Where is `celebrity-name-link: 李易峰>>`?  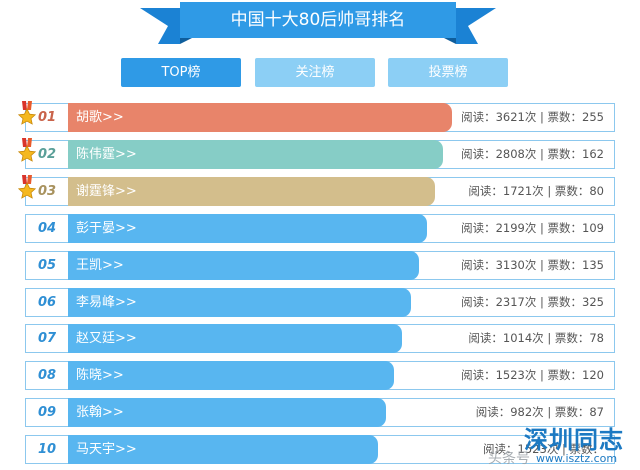 celebrity-name-link: 李易峰>> is located at coordinates (106, 302).